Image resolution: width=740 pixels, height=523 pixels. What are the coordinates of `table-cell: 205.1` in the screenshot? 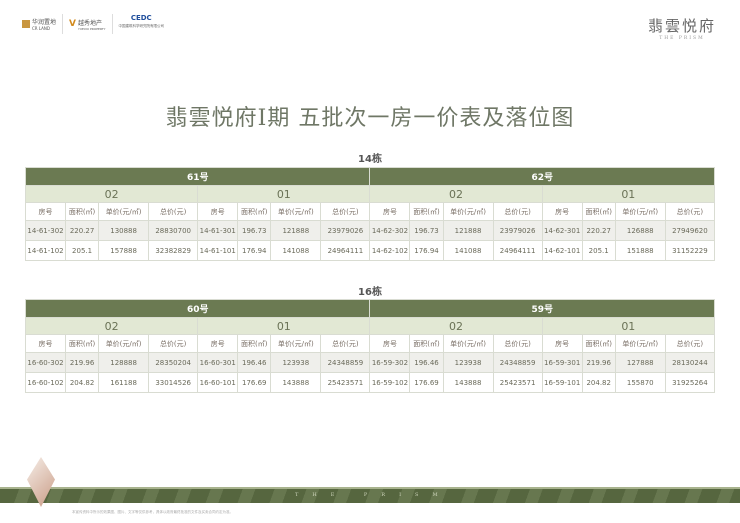 It's located at (598, 250).